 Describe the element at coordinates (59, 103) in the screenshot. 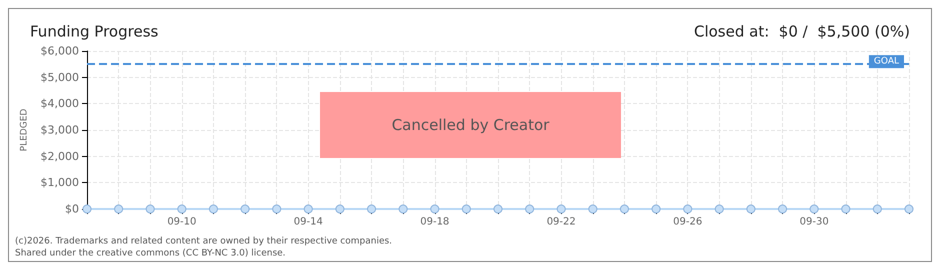

I see `y-tick-label: $4,000` at that location.